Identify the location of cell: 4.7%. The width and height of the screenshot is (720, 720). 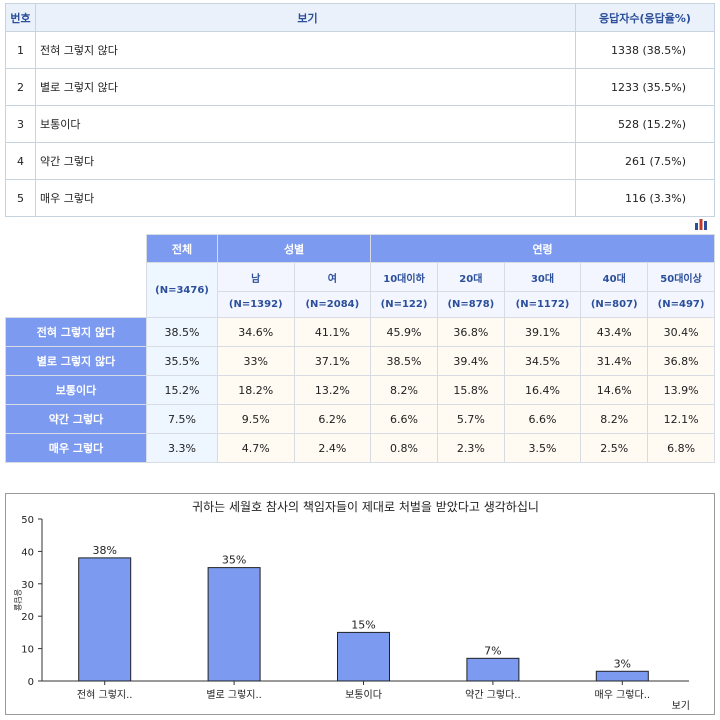
(256, 448).